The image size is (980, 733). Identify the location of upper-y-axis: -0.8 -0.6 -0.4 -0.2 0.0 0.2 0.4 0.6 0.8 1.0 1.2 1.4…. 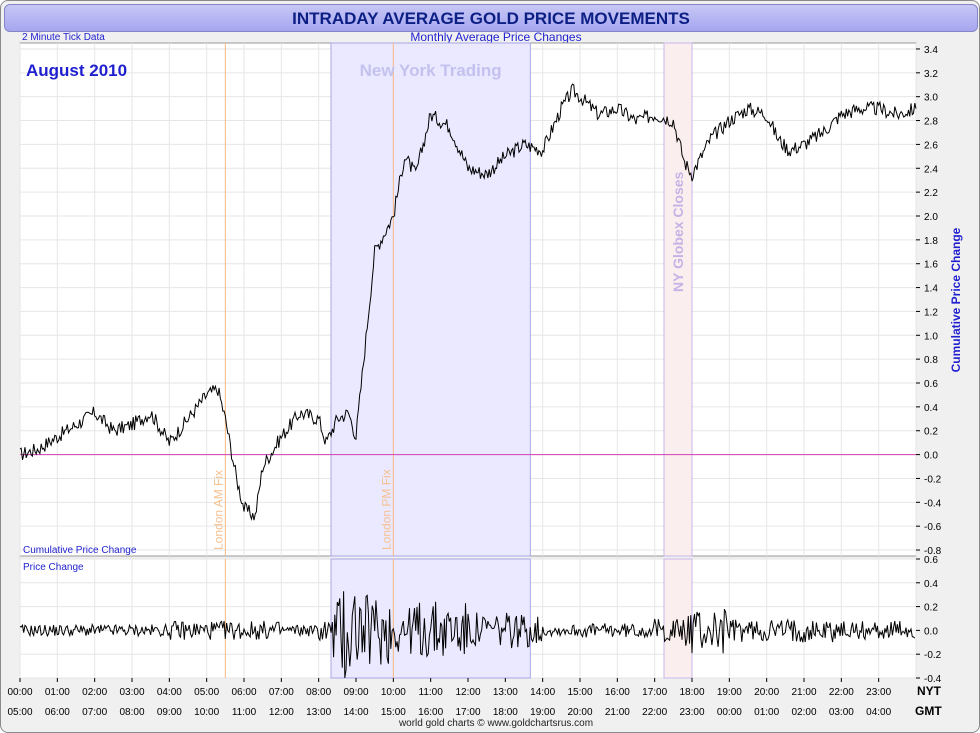
(929, 301).